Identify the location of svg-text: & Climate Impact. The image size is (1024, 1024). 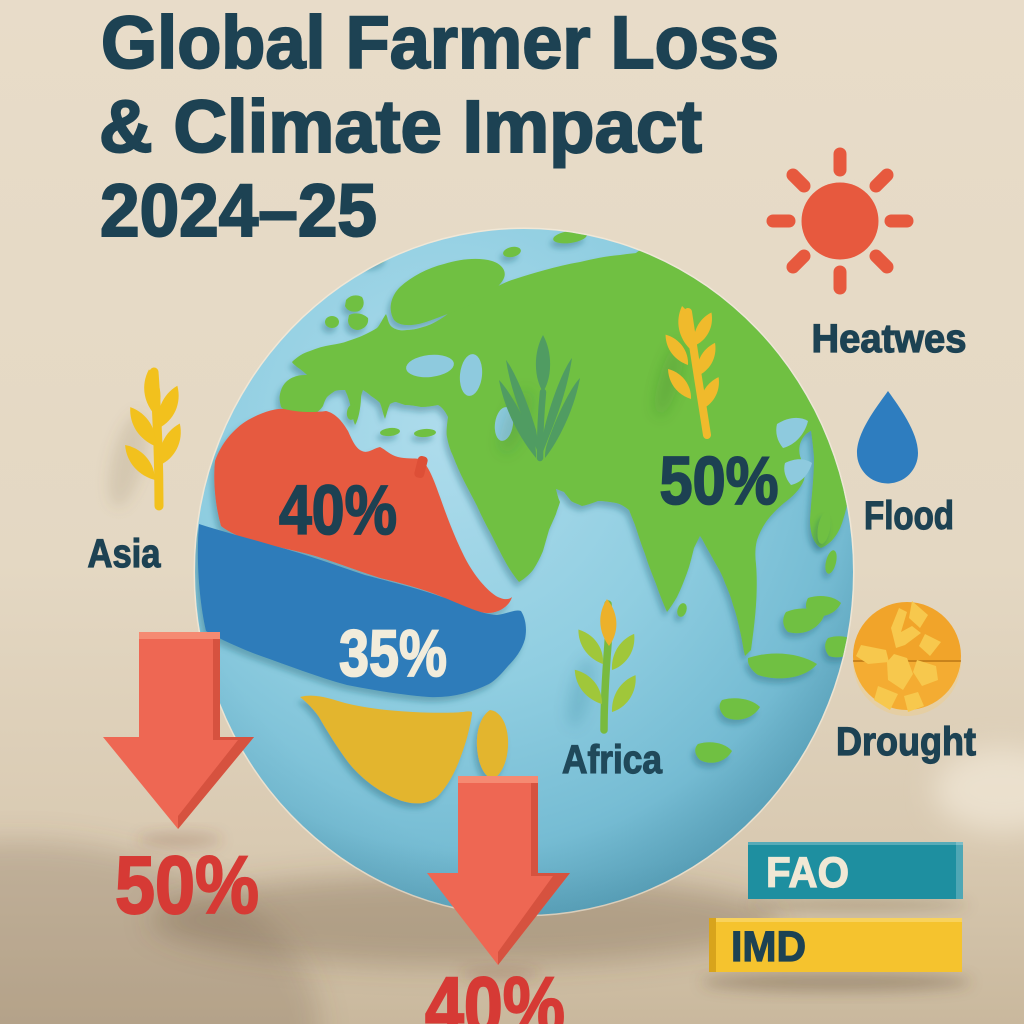
(400, 126).